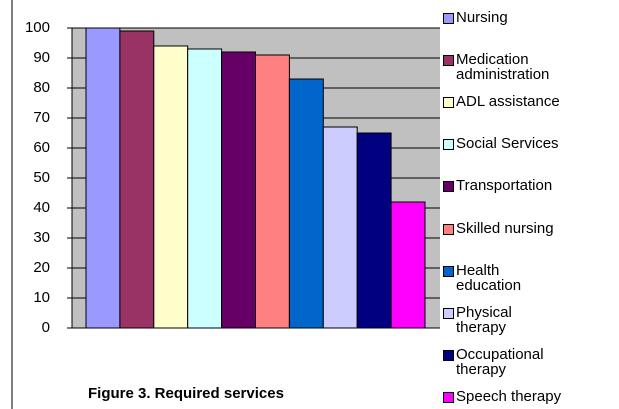 Image resolution: width=619 pixels, height=409 pixels. Describe the element at coordinates (37, 27) in the screenshot. I see `y-tick-label: 100` at that location.